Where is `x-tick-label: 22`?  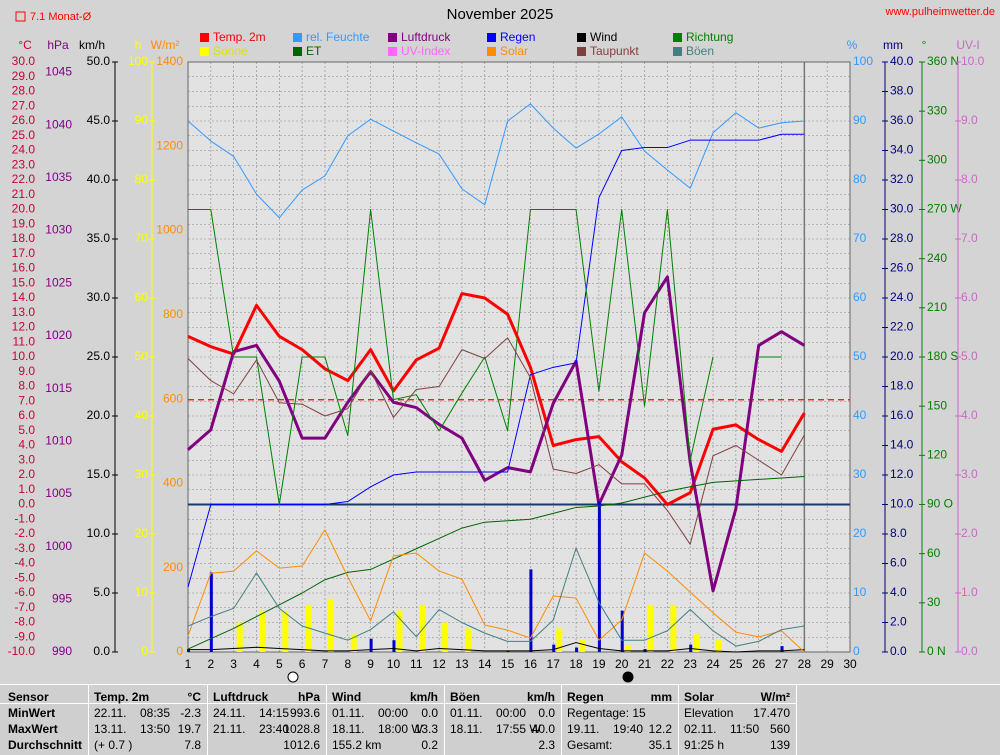 x-tick-label: 22 is located at coordinates (668, 664).